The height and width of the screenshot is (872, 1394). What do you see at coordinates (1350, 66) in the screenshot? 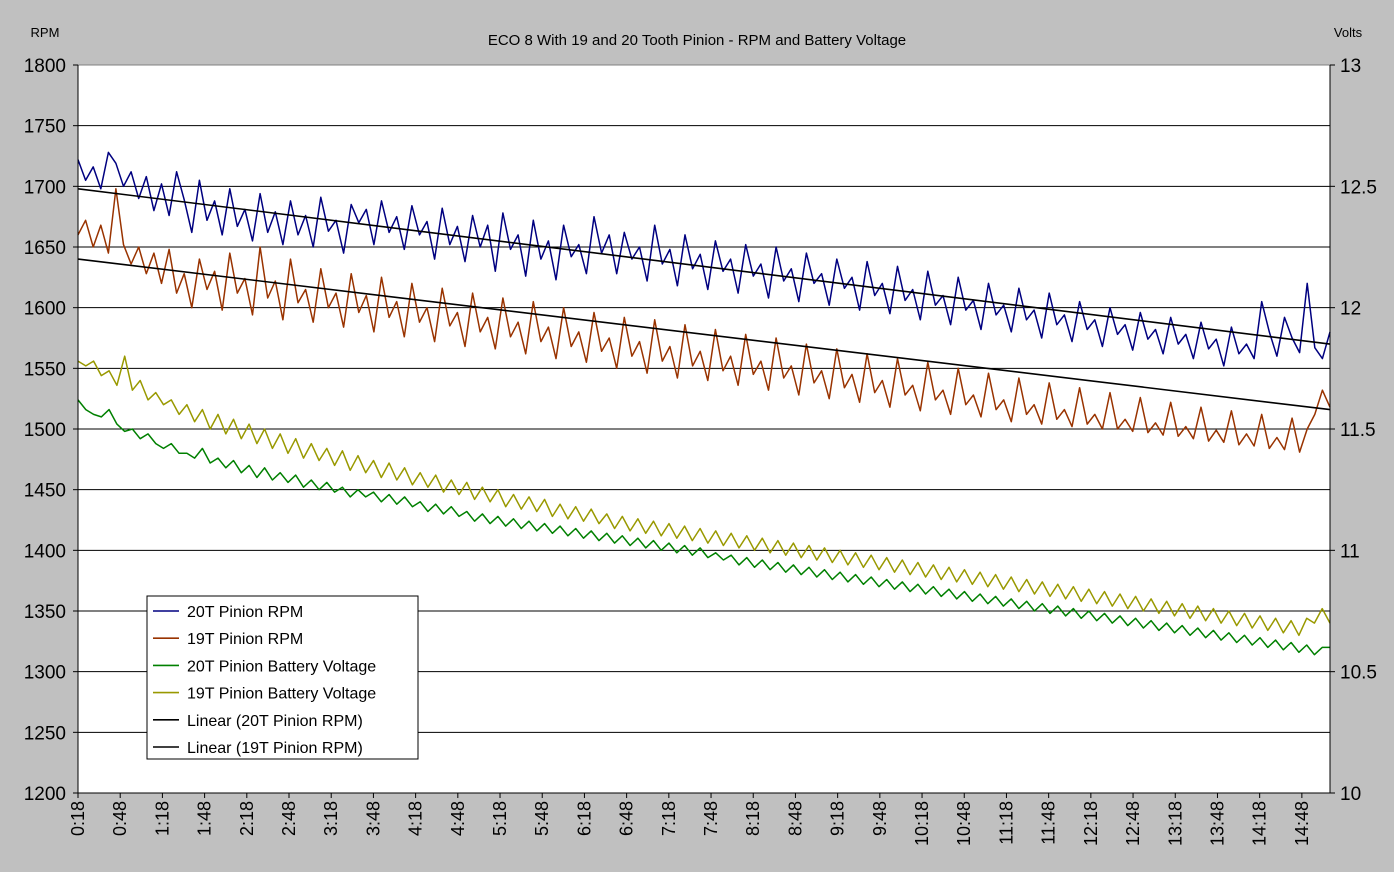
I see `y-right-tick-label: 13` at bounding box center [1350, 66].